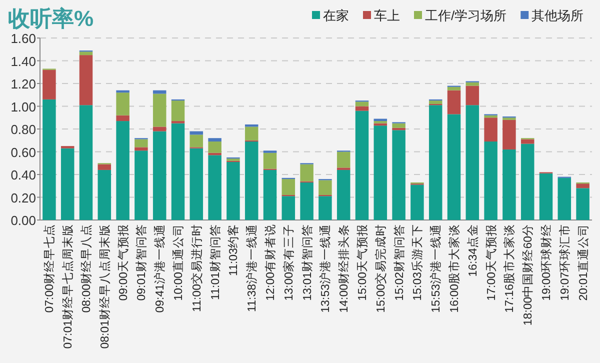 The height and width of the screenshot is (363, 600). What do you see at coordinates (23, 106) in the screenshot?
I see `y-tick-label: 1.00` at bounding box center [23, 106].